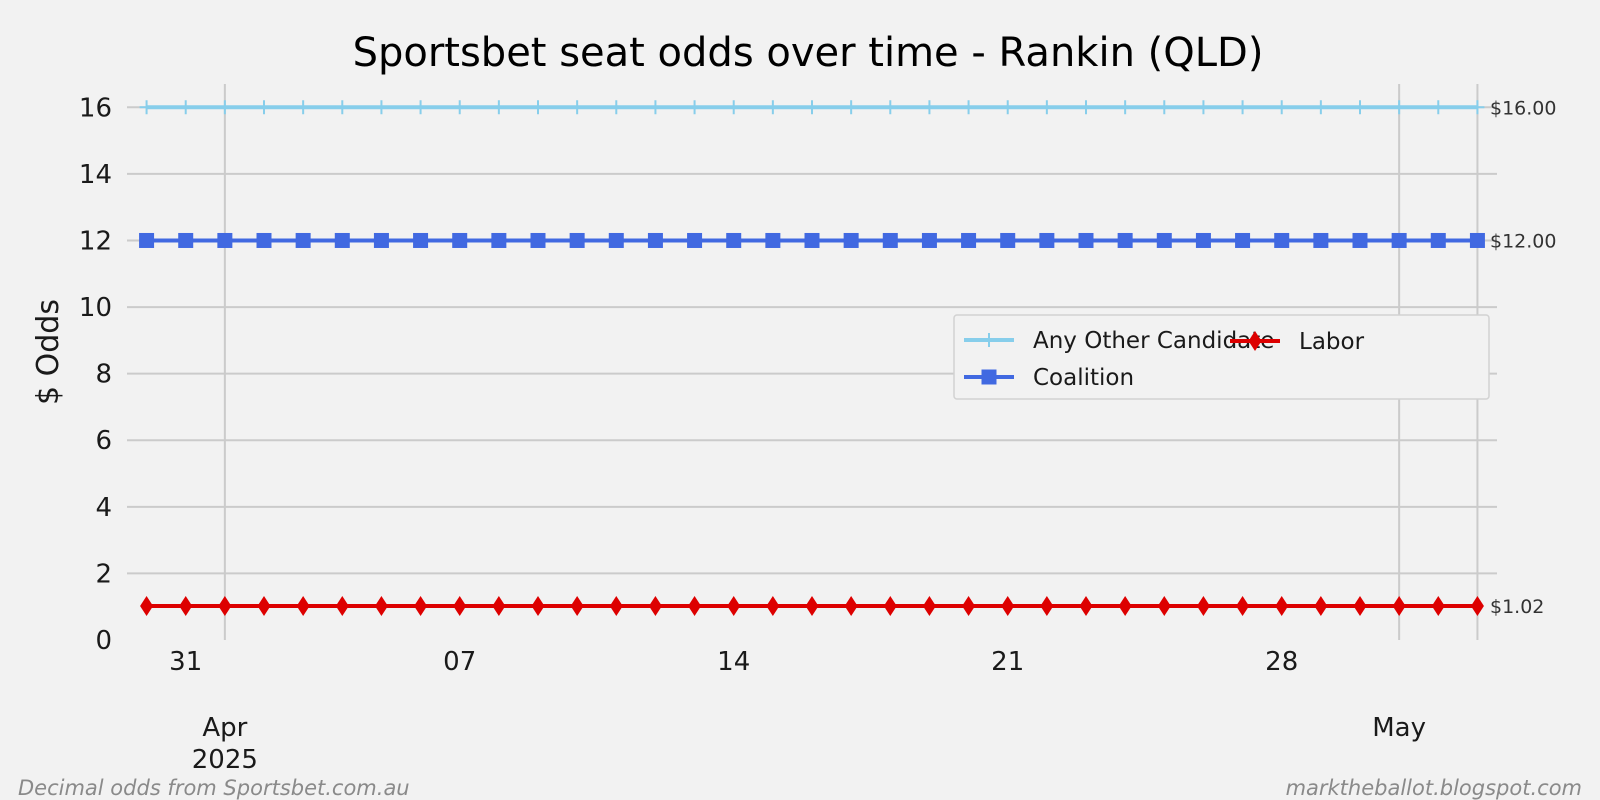  What do you see at coordinates (103, 574) in the screenshot?
I see `y-tick-label: 2` at bounding box center [103, 574].